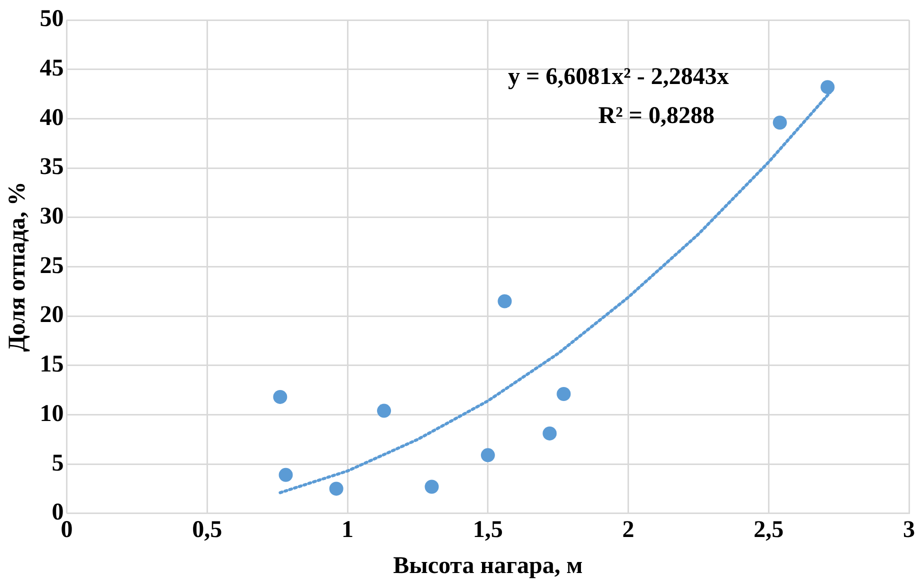 The image size is (923, 585). What do you see at coordinates (58, 463) in the screenshot?
I see `y-tick-label: 5` at bounding box center [58, 463].